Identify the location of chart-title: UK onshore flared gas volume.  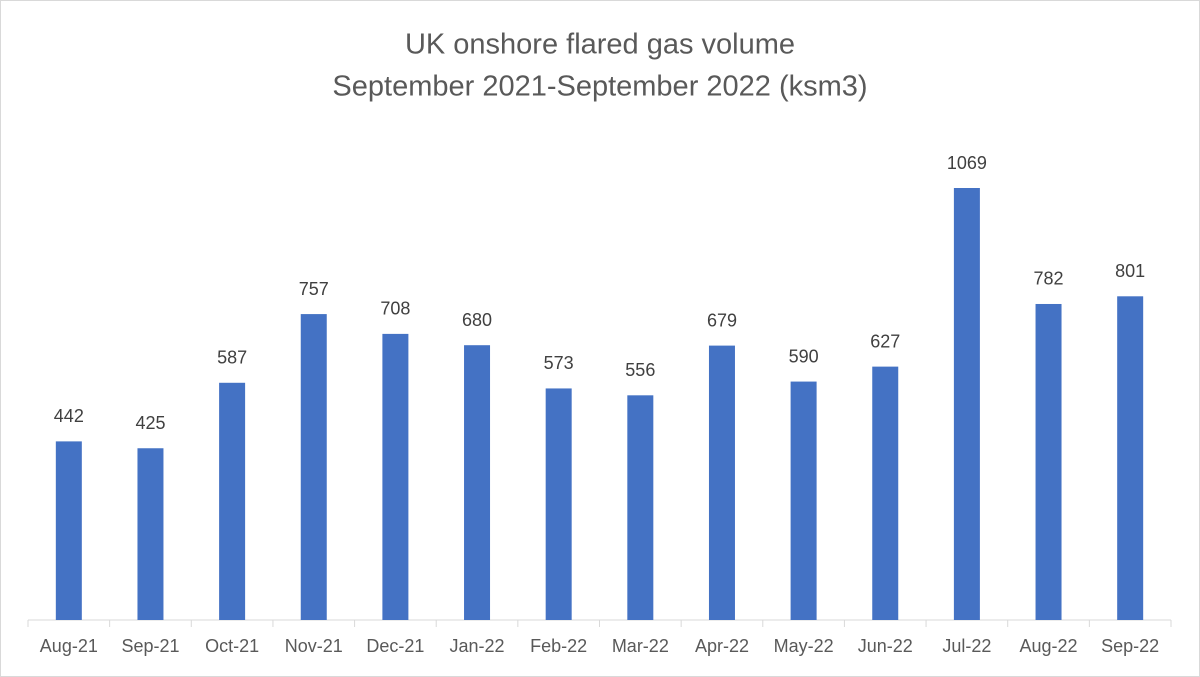
(600, 45).